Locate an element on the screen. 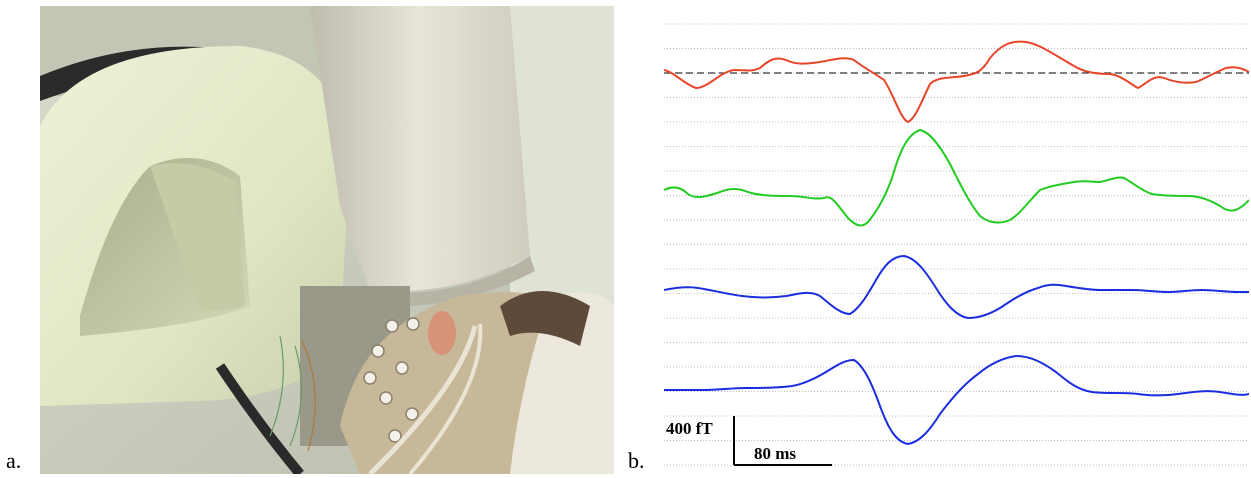 The image size is (1251, 478). scale-time-label: 80 ms is located at coordinates (775, 453).